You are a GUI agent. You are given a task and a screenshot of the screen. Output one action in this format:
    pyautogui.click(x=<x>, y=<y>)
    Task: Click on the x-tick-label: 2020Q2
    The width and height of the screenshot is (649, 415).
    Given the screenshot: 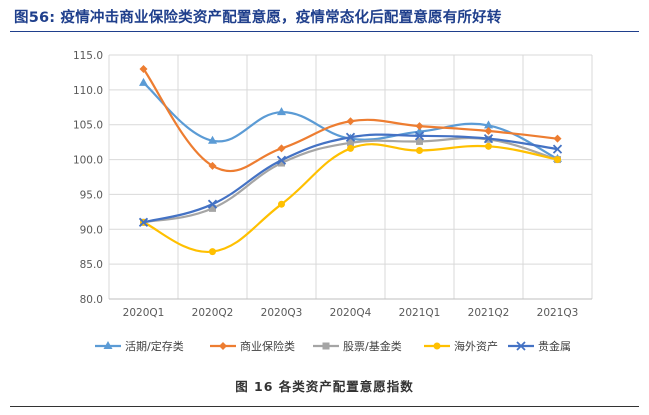 What is the action you would take?
    pyautogui.click(x=213, y=313)
    